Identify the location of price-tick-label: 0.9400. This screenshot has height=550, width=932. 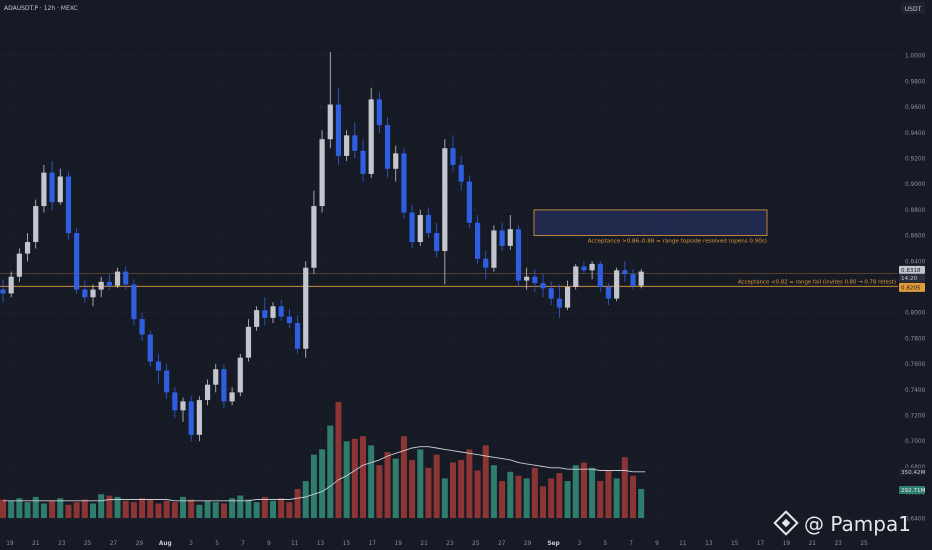
(915, 134).